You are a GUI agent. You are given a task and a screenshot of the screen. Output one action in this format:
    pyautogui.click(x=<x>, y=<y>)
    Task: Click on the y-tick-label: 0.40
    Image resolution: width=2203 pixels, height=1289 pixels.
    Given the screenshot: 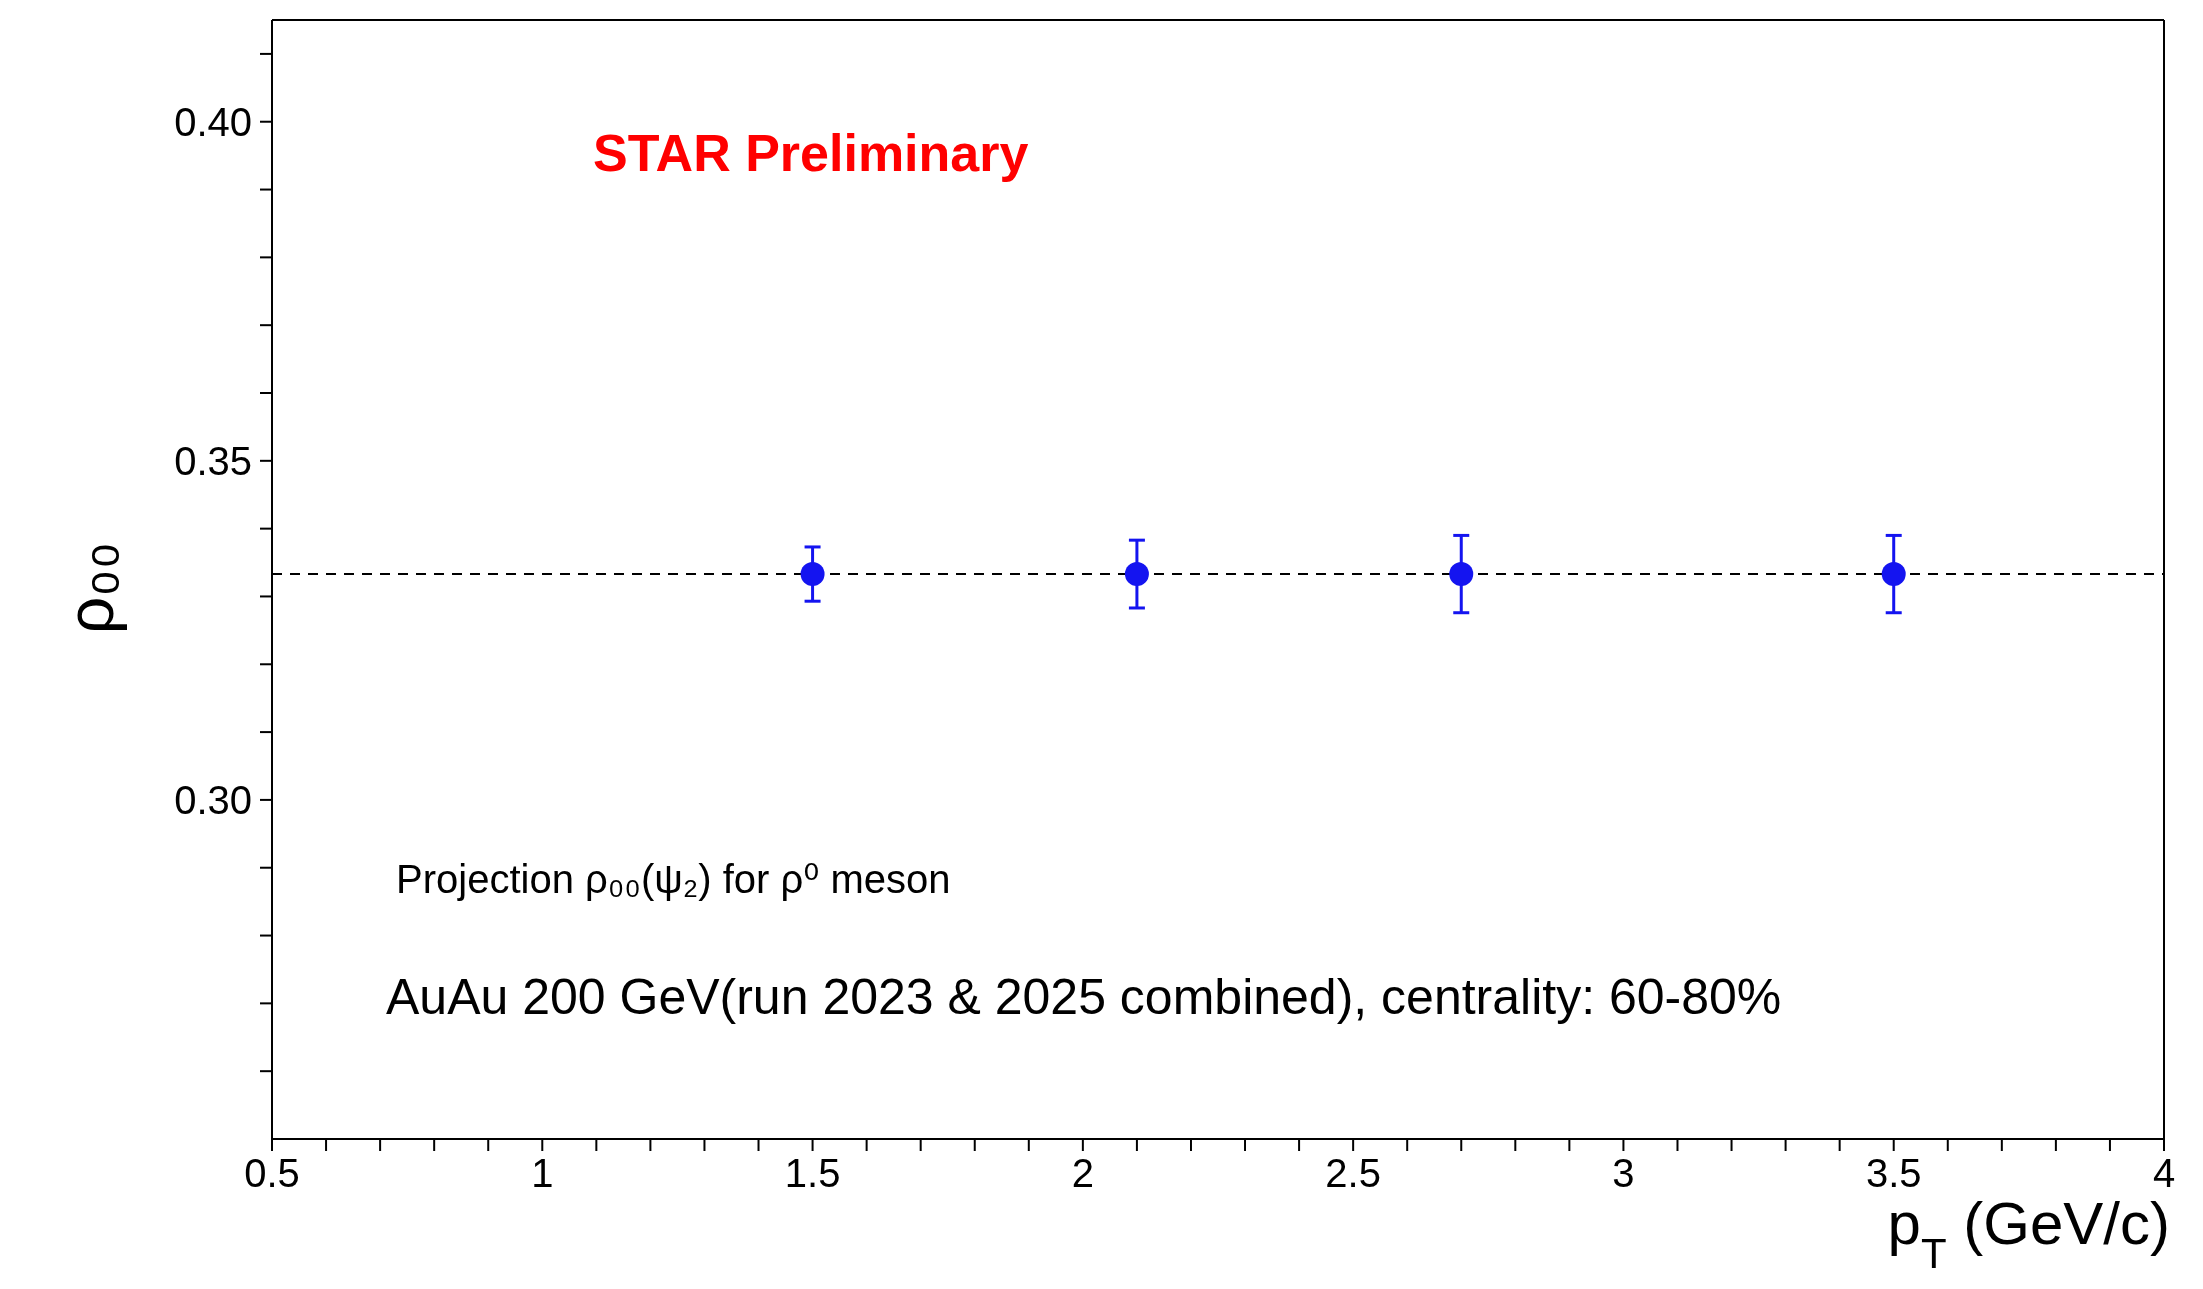 What is the action you would take?
    pyautogui.click(x=213, y=121)
    